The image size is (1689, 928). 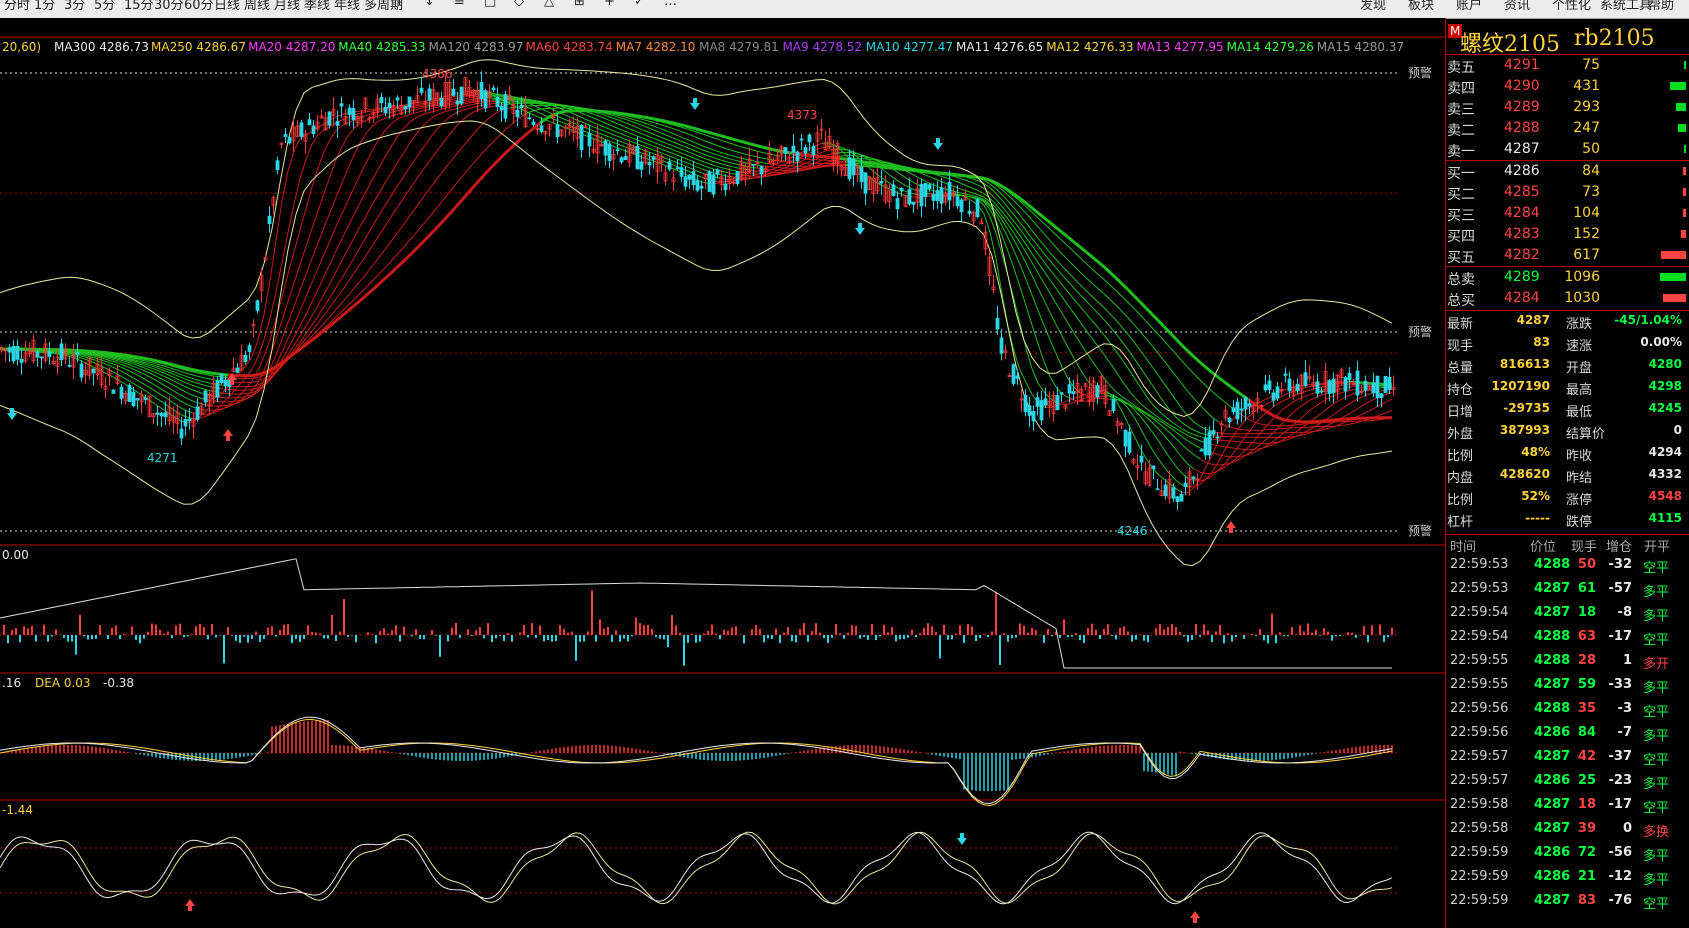 What do you see at coordinates (139, 6) in the screenshot?
I see `toolbar-tool-4: 15分` at bounding box center [139, 6].